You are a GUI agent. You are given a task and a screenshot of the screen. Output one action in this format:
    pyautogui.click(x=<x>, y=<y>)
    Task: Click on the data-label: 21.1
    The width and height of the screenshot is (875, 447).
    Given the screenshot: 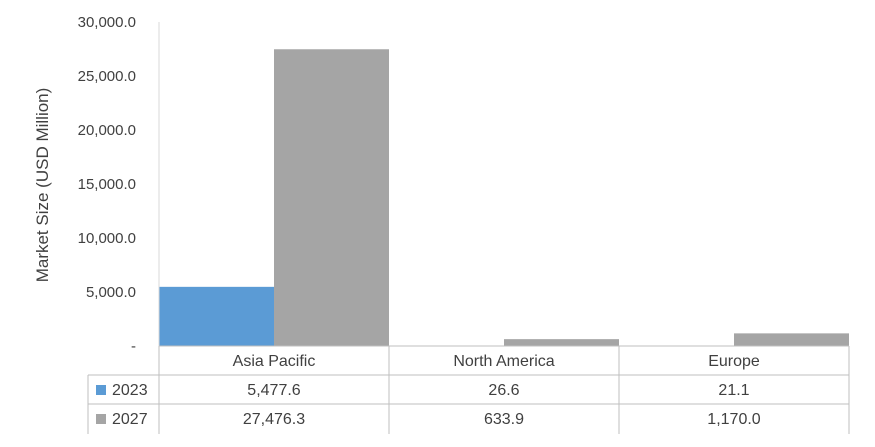 What is the action you would take?
    pyautogui.click(x=733, y=390)
    